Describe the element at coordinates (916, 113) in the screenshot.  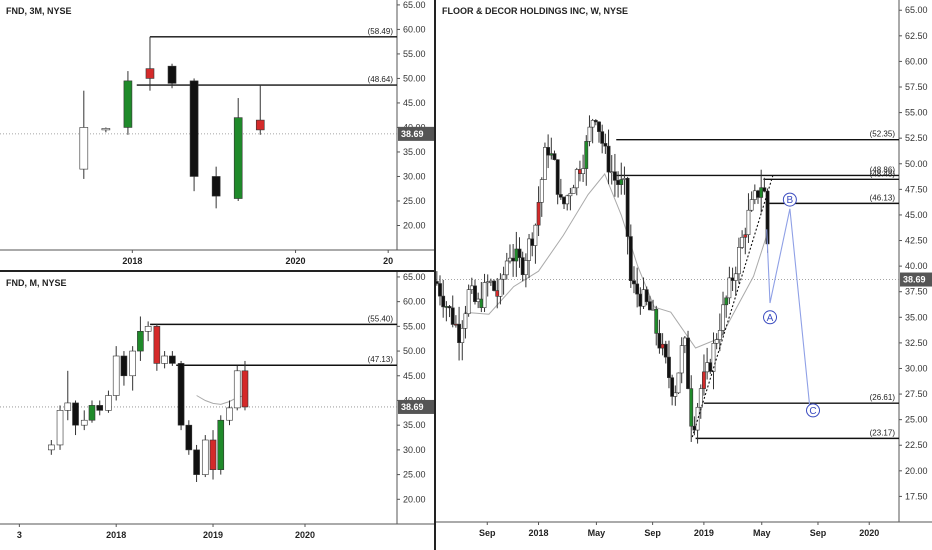
I see `y-tick-label: 55.00` at that location.